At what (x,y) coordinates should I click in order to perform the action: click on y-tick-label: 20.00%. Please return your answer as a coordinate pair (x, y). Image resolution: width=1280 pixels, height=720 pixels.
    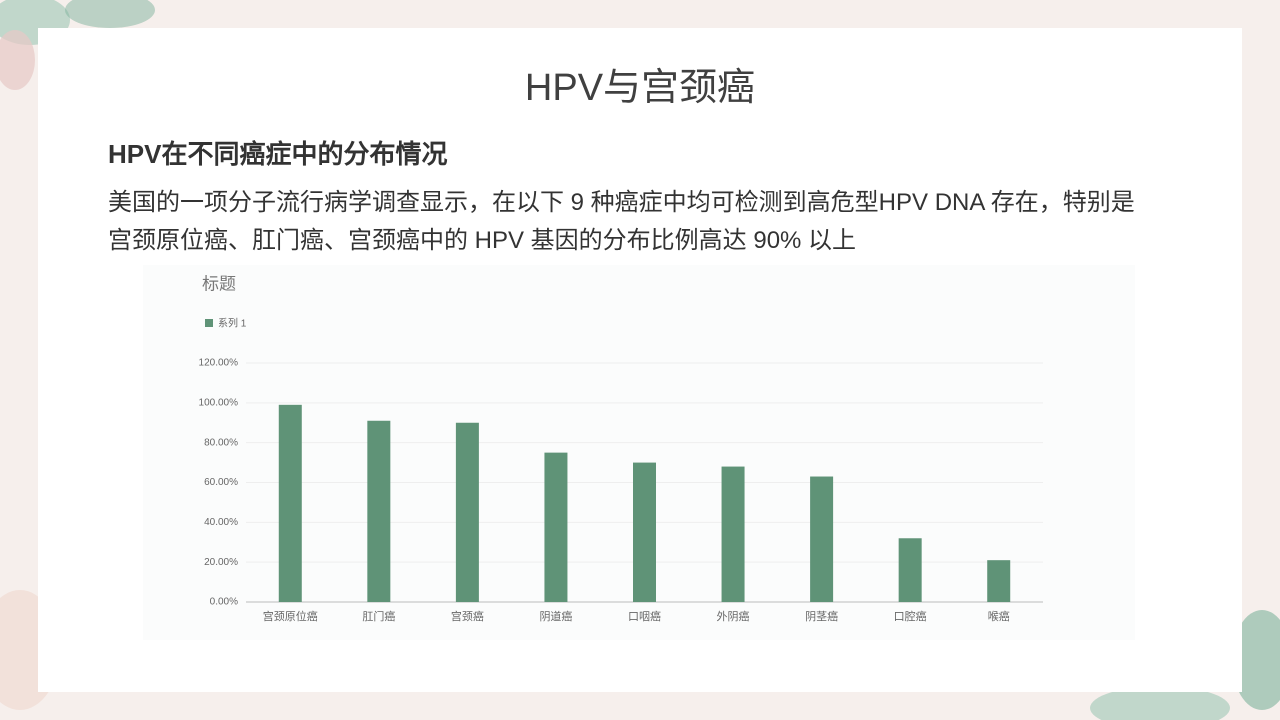
    Looking at the image, I should click on (221, 562).